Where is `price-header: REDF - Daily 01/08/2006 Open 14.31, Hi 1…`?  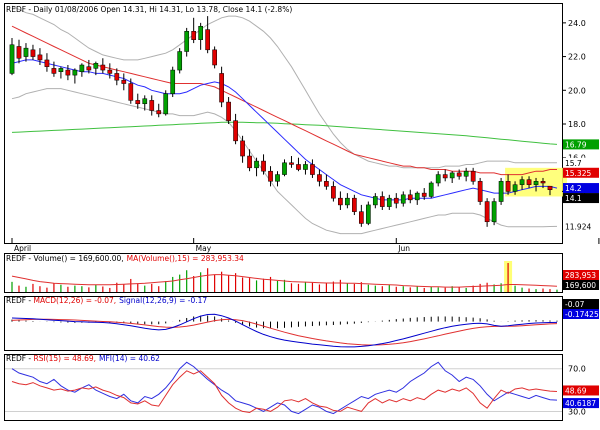 price-header: REDF - Daily 01/08/2006 Open 14.31, Hi 1… is located at coordinates (149, 9).